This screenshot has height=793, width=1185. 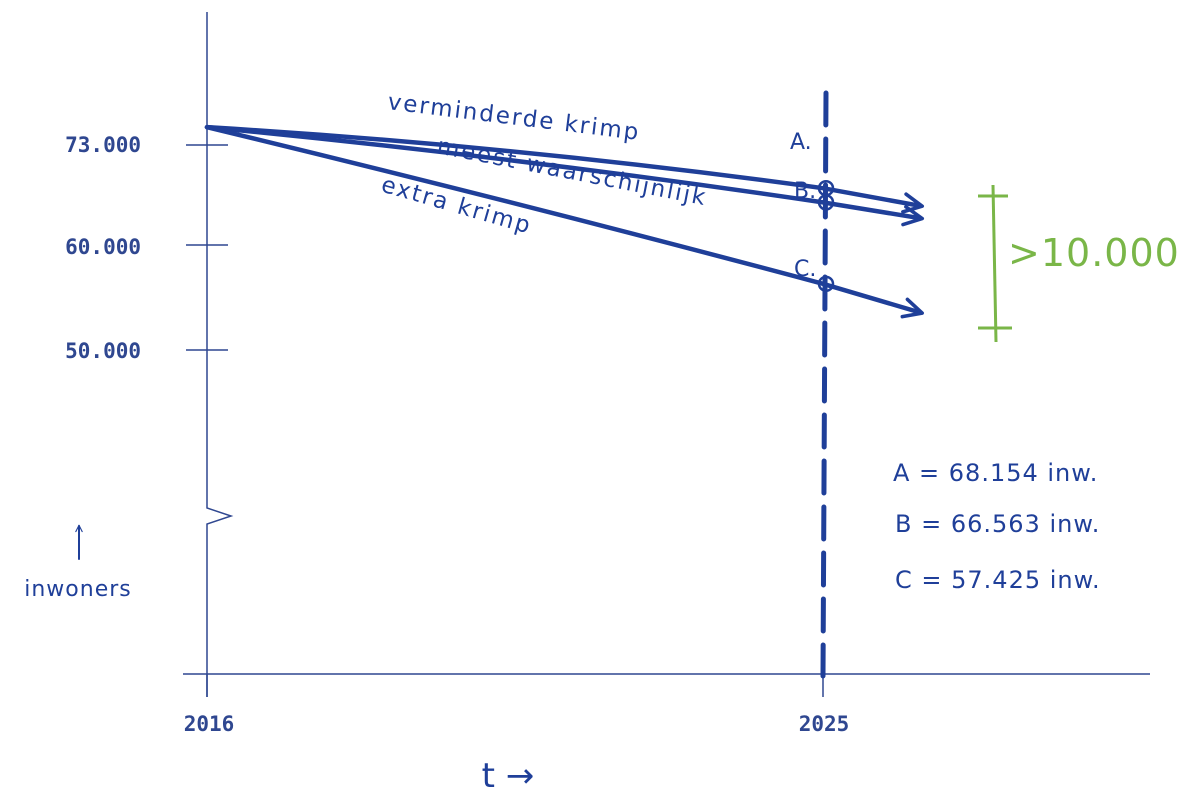 I want to click on x-axis-label: t →, so click(x=508, y=774).